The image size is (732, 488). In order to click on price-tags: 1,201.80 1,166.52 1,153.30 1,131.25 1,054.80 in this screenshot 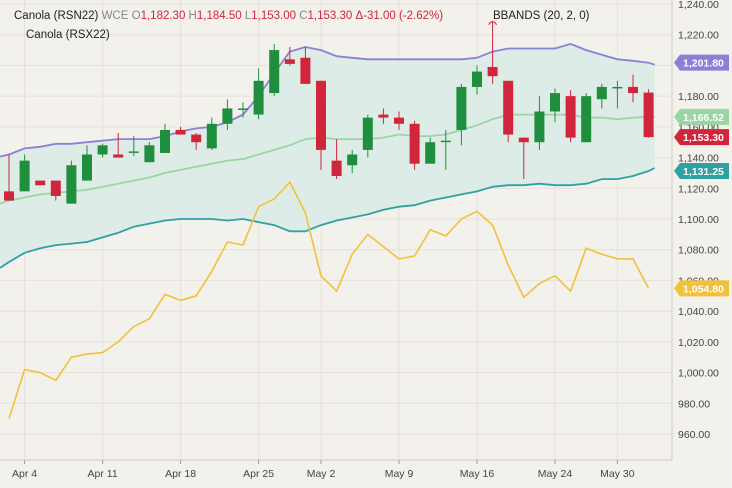, I will do `click(701, 175)`.